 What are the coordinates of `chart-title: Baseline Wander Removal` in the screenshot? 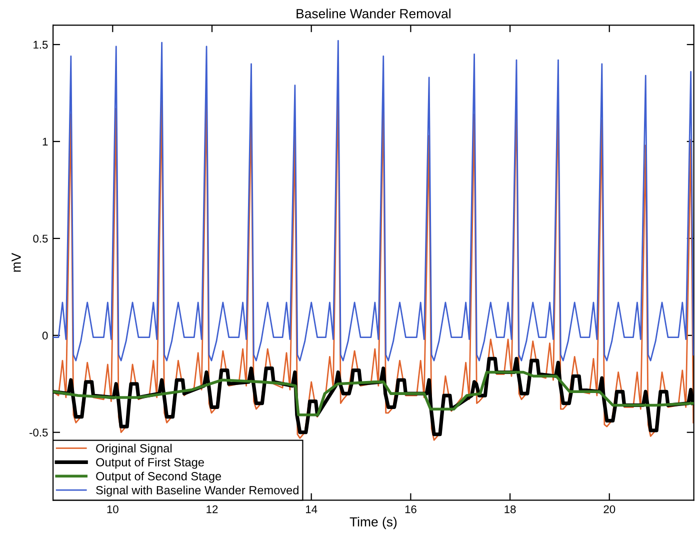 It's located at (373, 13).